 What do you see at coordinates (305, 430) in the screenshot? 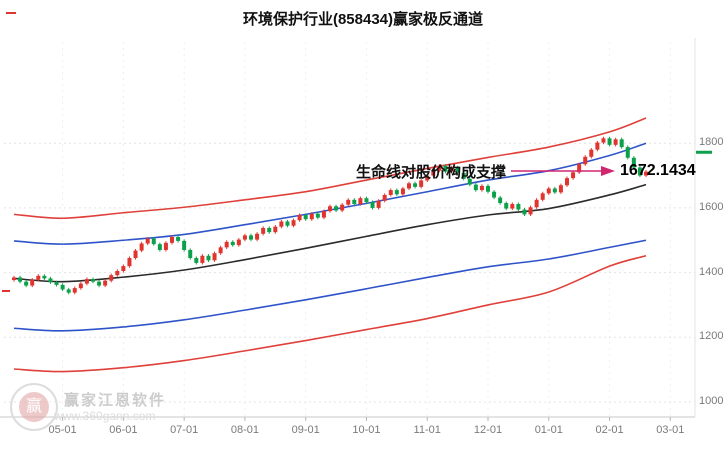
I see `x-axis-label: 09-01` at bounding box center [305, 430].